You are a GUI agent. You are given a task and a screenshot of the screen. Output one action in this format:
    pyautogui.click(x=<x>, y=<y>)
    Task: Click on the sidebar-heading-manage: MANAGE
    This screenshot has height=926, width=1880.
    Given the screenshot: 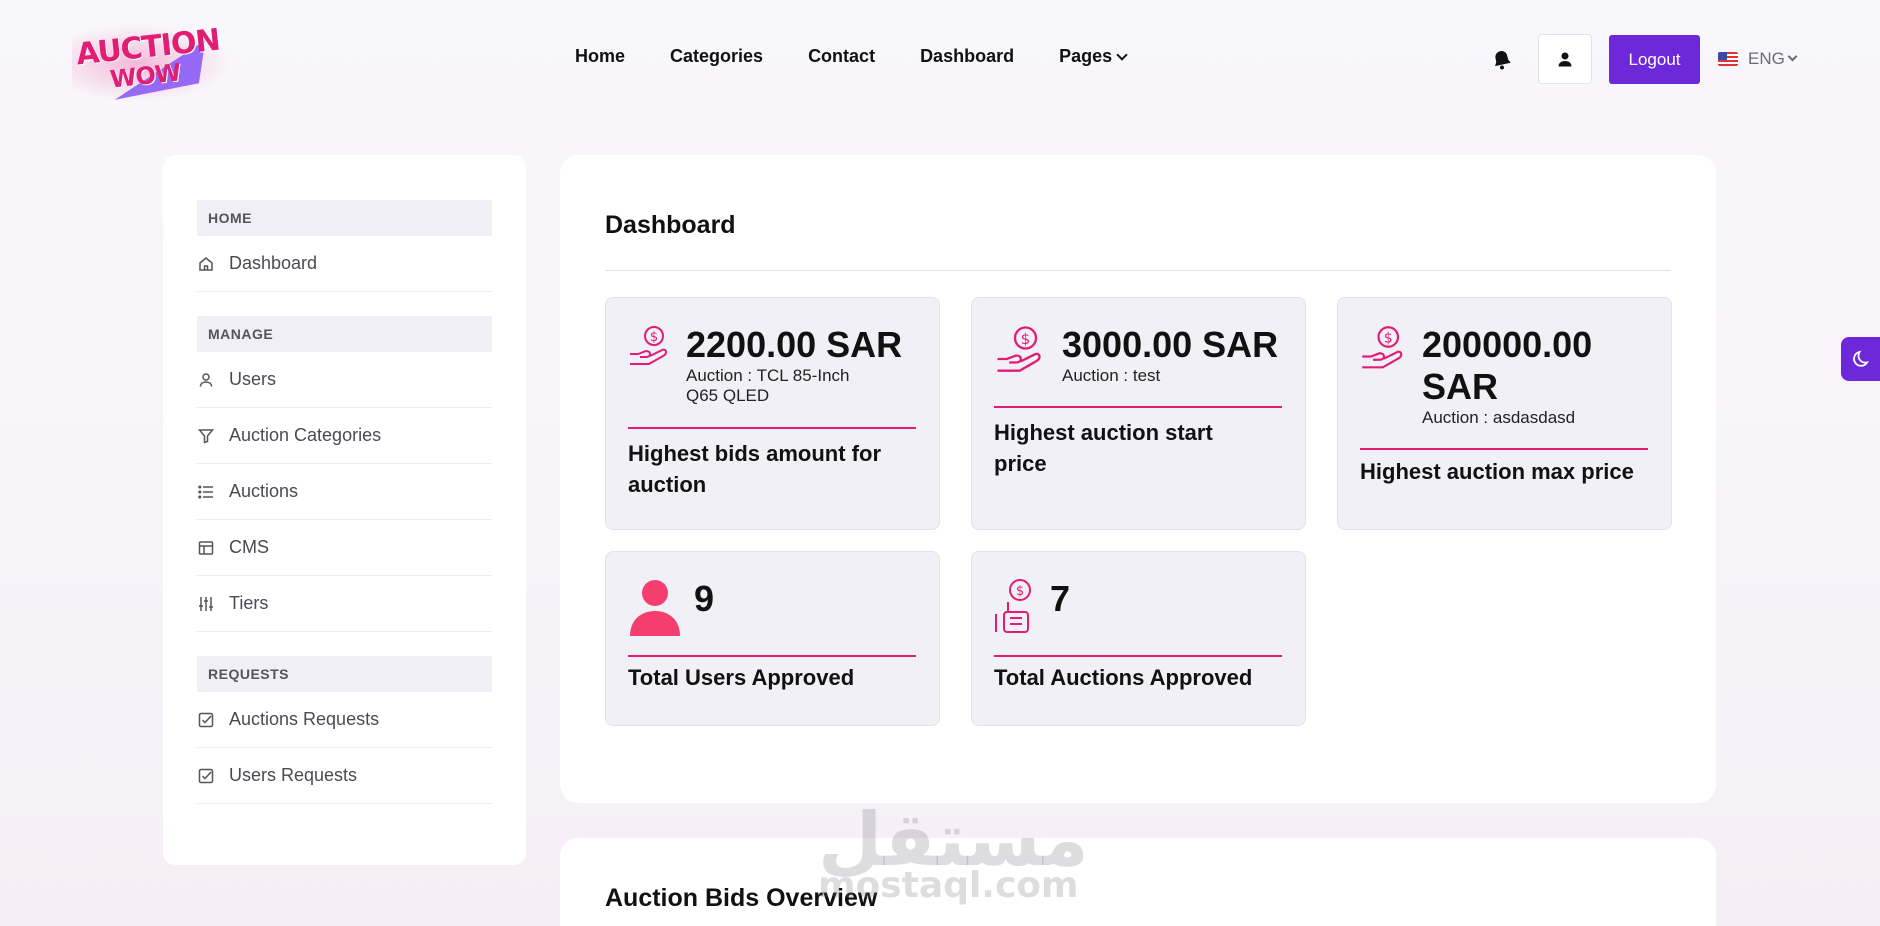 What is the action you would take?
    pyautogui.click(x=344, y=334)
    